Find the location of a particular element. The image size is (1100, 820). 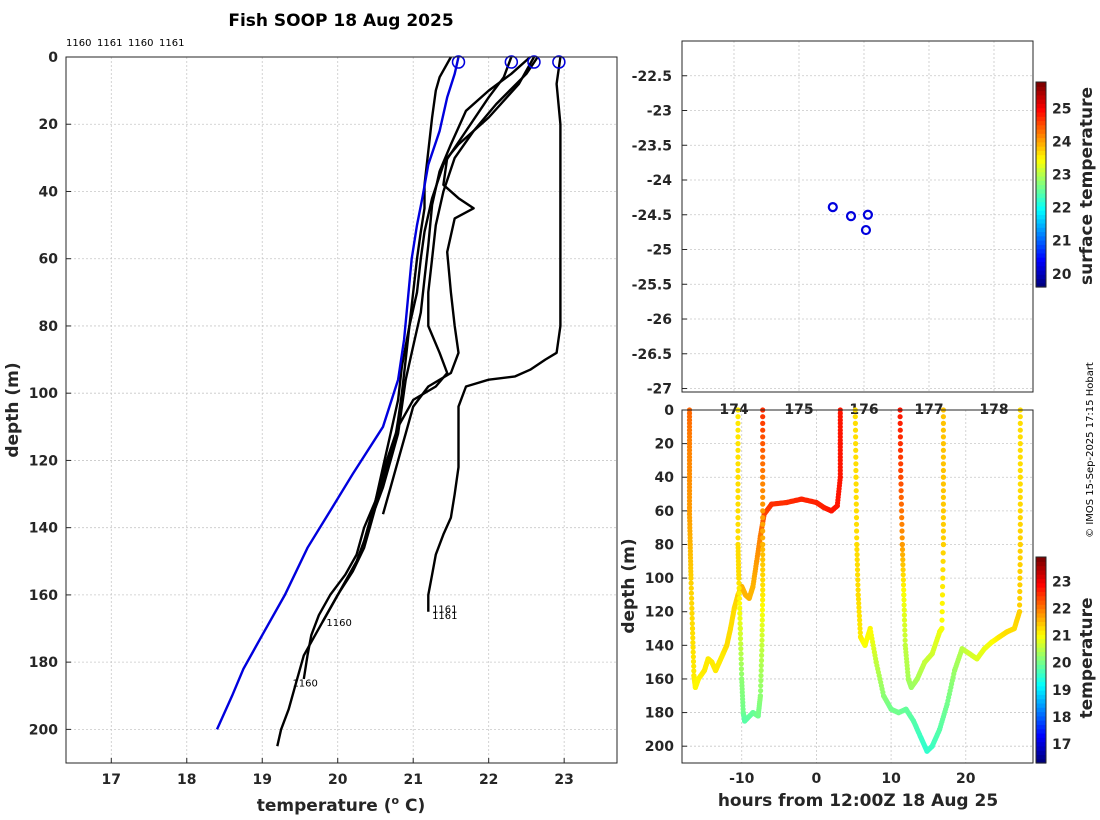

timeseries-y-tick-label: 180 is located at coordinates (659, 714).